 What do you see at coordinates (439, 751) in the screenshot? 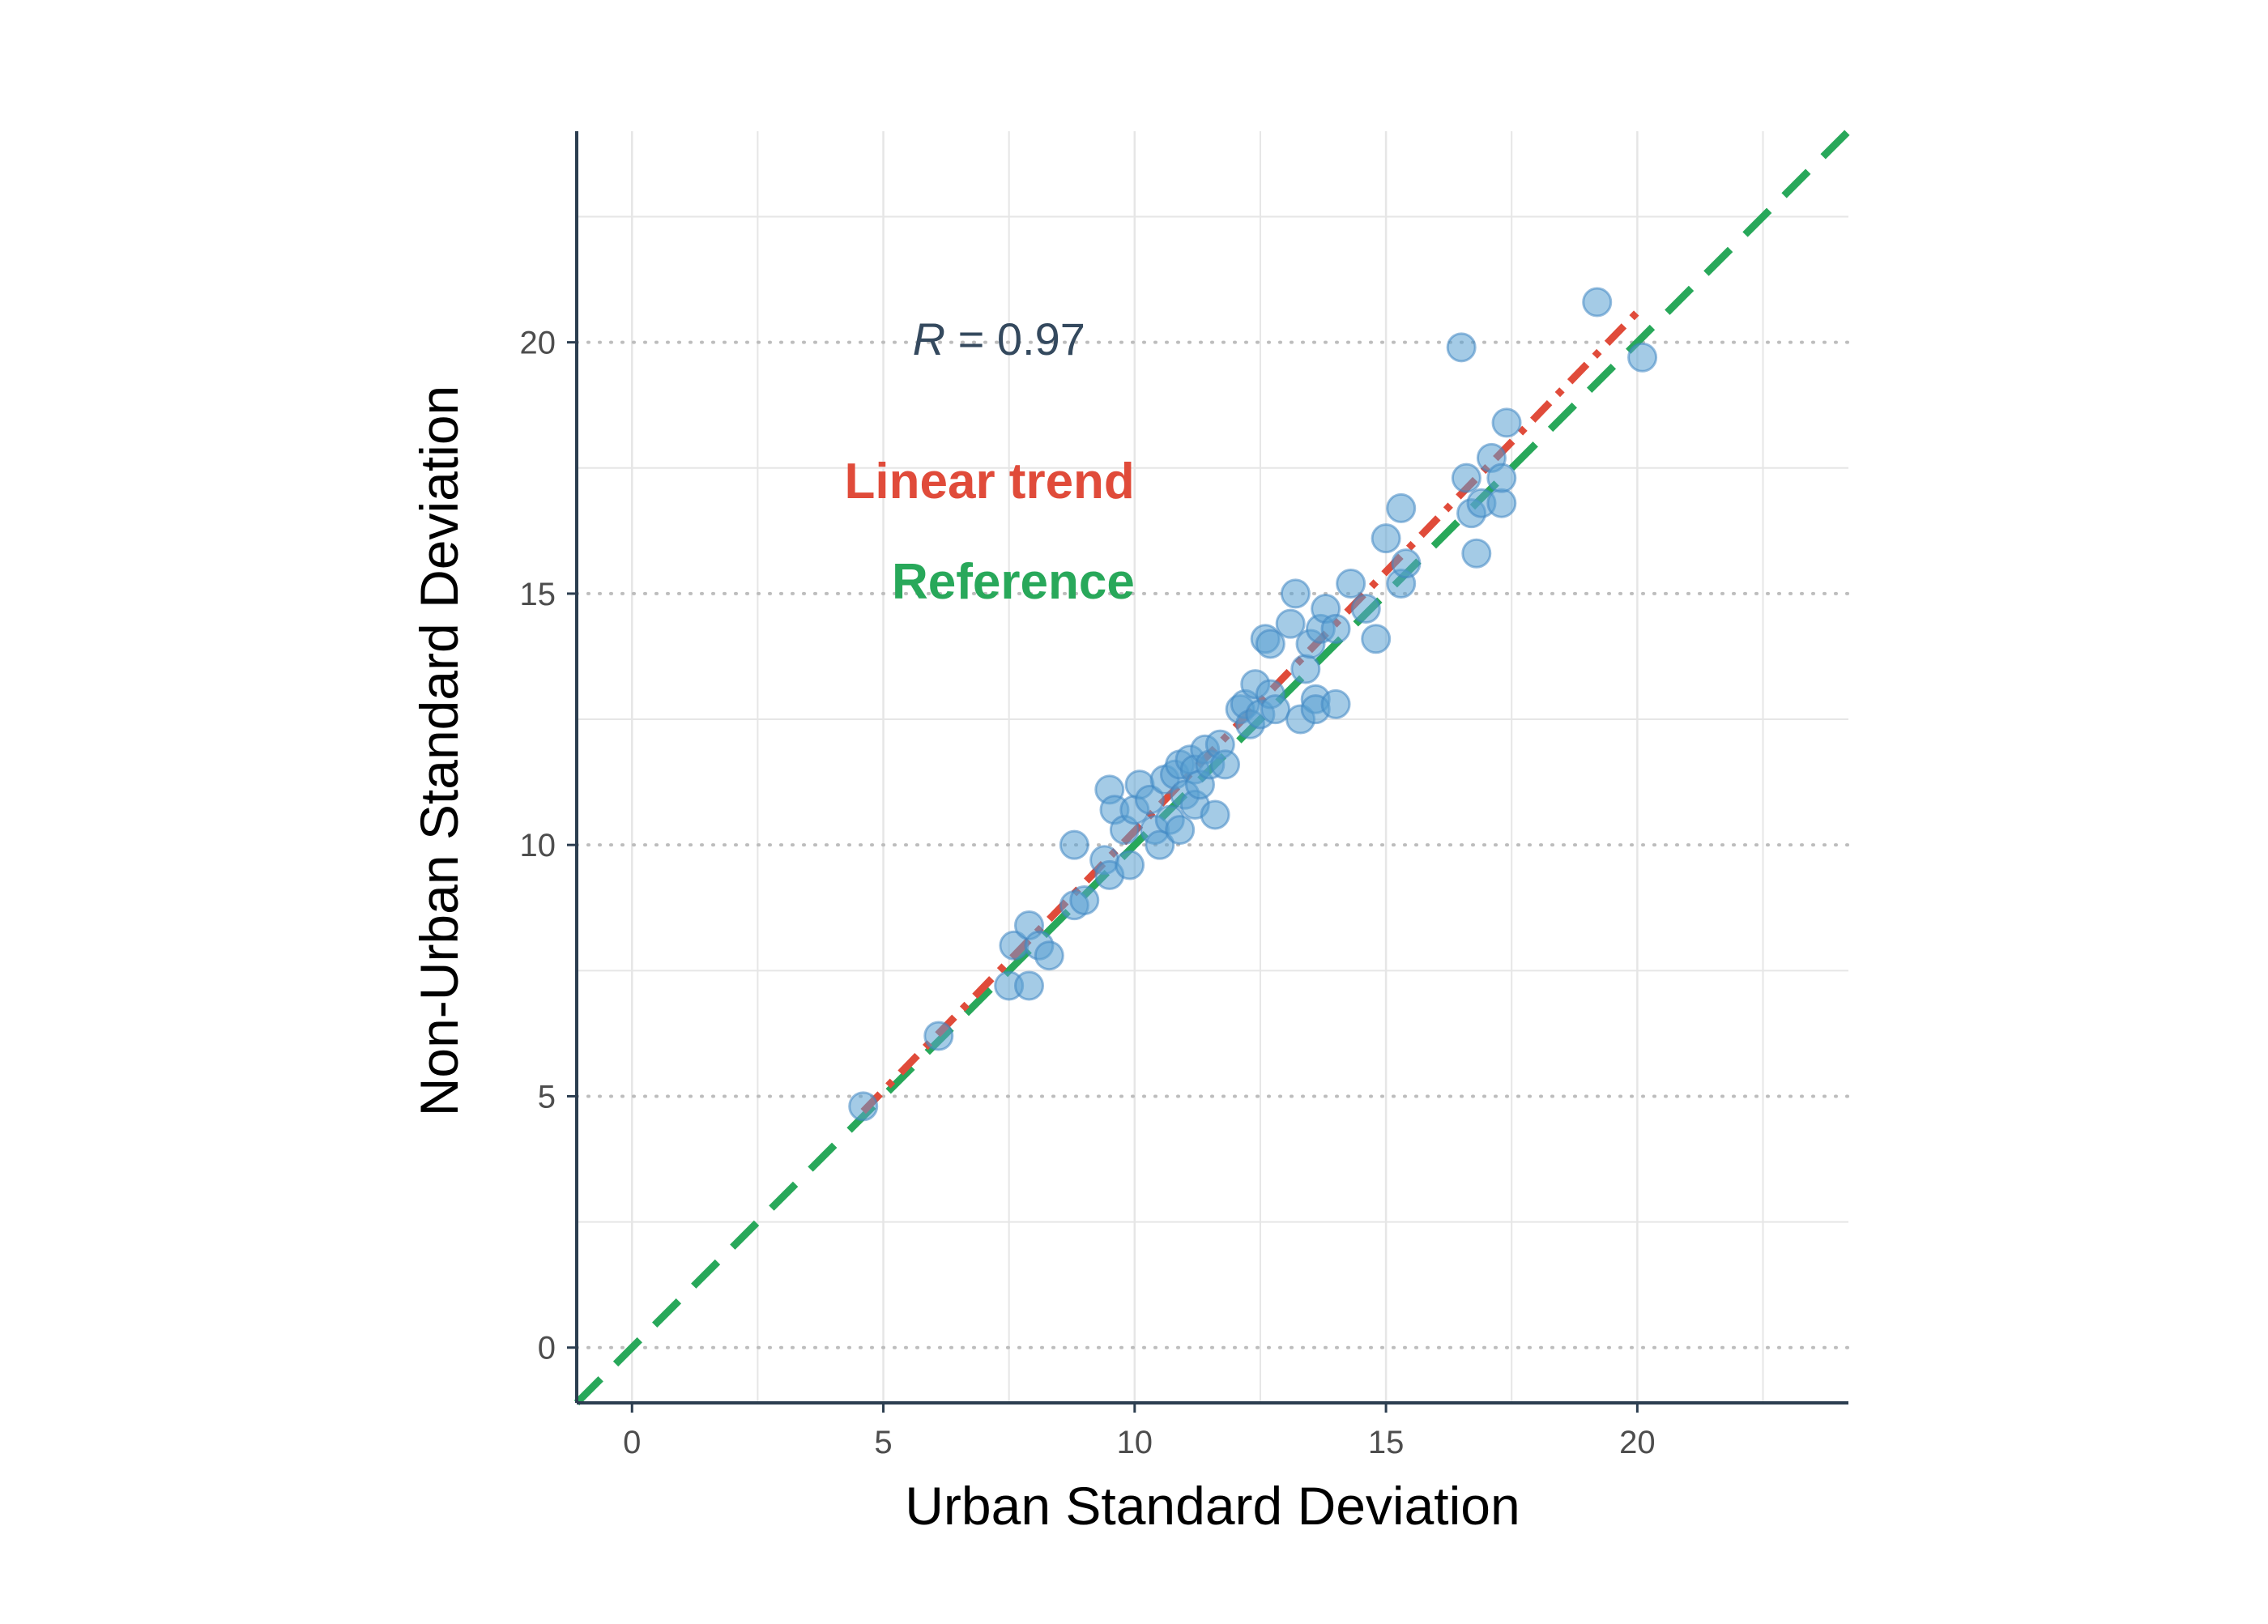
I see `y-axis-title: Non-Urban Standard Deviation` at bounding box center [439, 751].